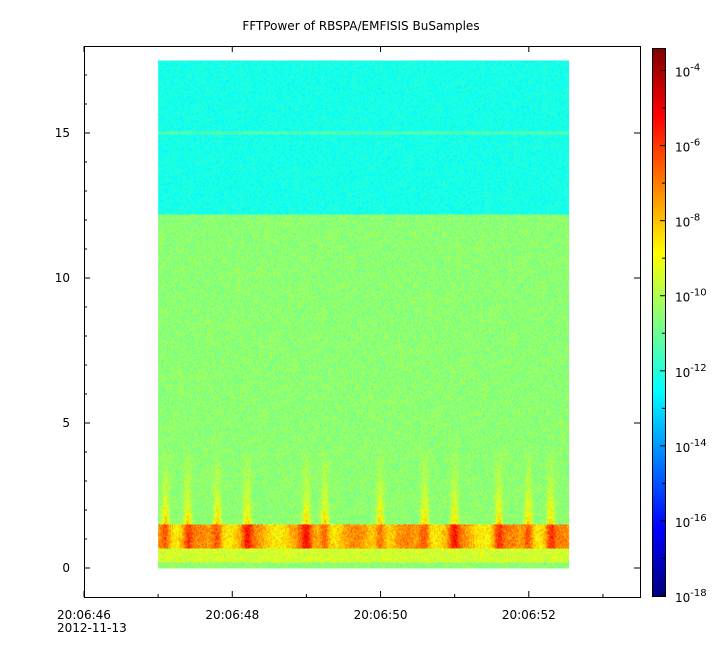 The height and width of the screenshot is (656, 724). What do you see at coordinates (62, 278) in the screenshot?
I see `y-tick-label: 10` at bounding box center [62, 278].